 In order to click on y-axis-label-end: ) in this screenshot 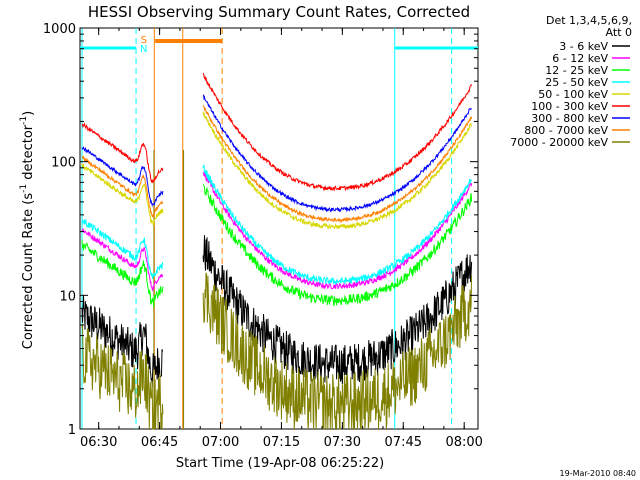, I will do `click(28, 113)`.